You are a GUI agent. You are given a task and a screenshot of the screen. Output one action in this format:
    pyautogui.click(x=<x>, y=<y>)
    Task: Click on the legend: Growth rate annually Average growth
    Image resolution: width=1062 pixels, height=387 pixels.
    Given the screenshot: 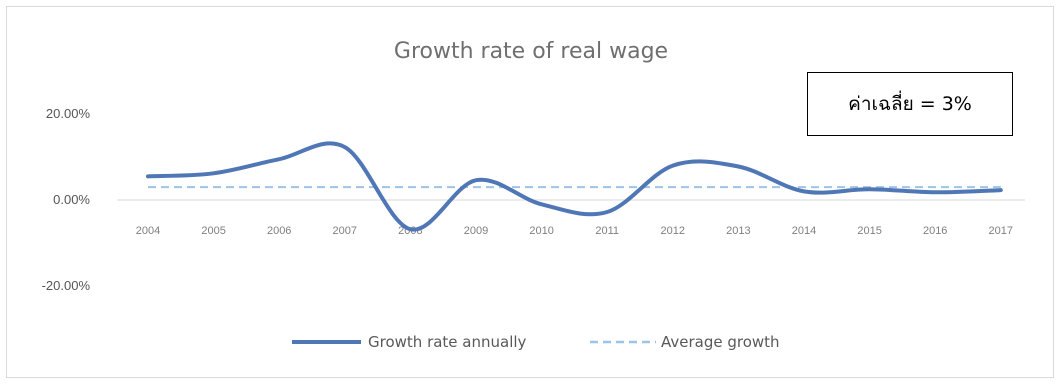 What is the action you would take?
    pyautogui.click(x=536, y=342)
    